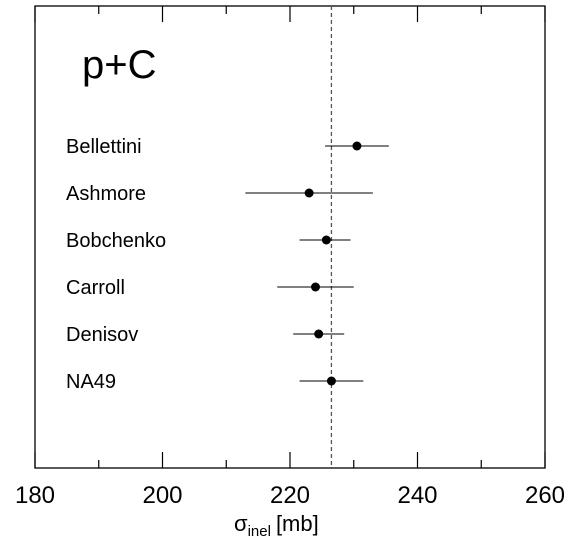 The width and height of the screenshot is (570, 544). I want to click on row-label: Ashmore, so click(106, 194).